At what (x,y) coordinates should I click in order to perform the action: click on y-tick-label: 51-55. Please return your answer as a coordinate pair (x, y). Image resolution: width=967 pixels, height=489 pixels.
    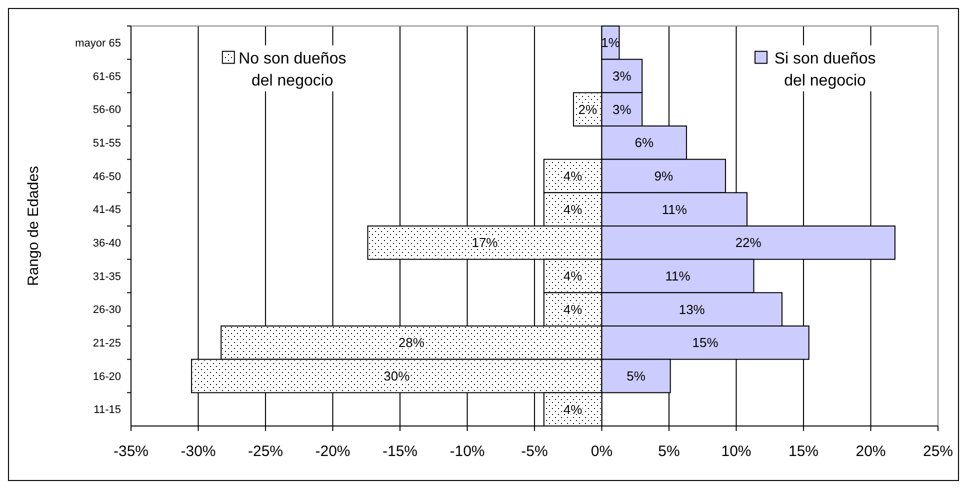
    Looking at the image, I should click on (106, 144).